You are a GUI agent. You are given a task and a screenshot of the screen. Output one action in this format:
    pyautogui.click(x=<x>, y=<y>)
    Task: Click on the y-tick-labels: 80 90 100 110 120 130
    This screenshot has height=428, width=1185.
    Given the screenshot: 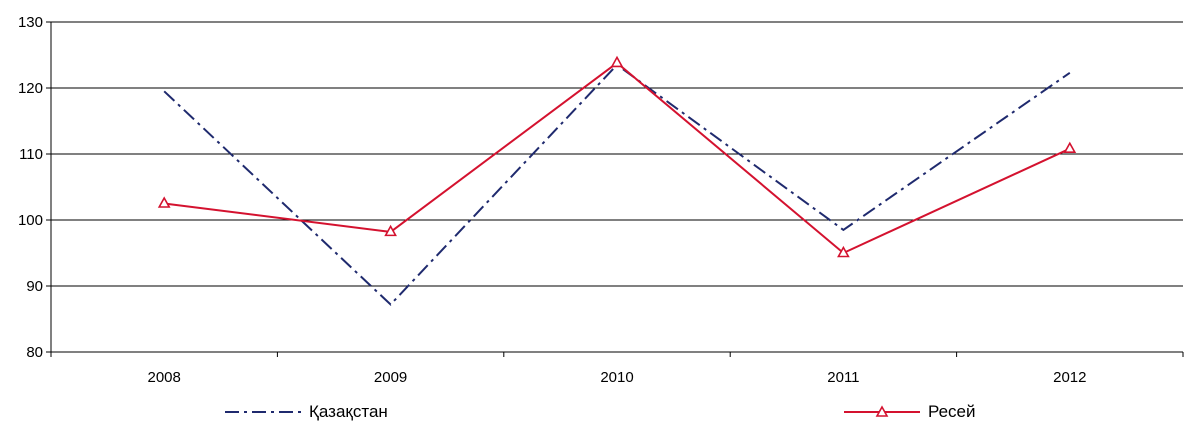 What is the action you would take?
    pyautogui.click(x=30, y=187)
    